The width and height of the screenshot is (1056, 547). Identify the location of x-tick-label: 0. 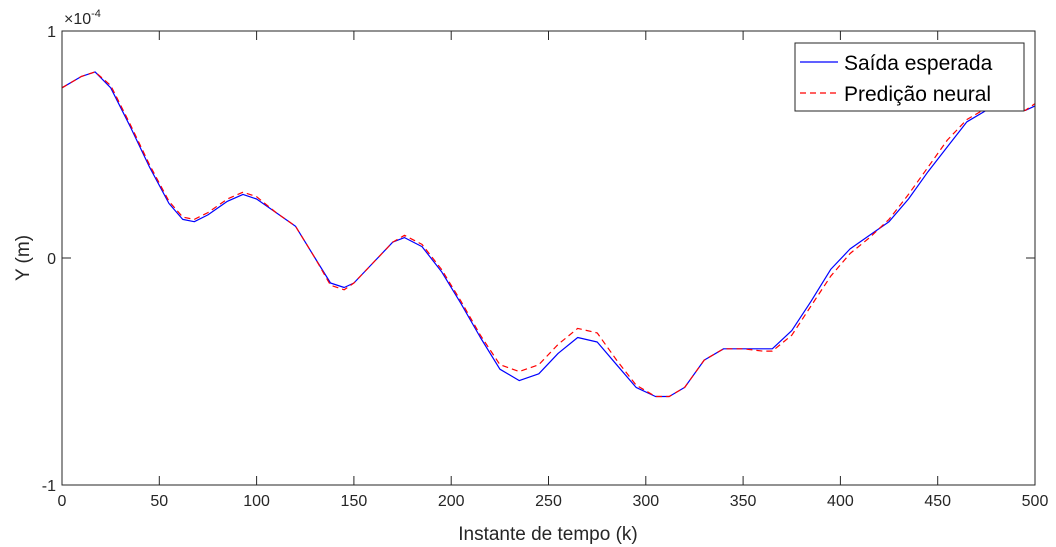
(62, 501).